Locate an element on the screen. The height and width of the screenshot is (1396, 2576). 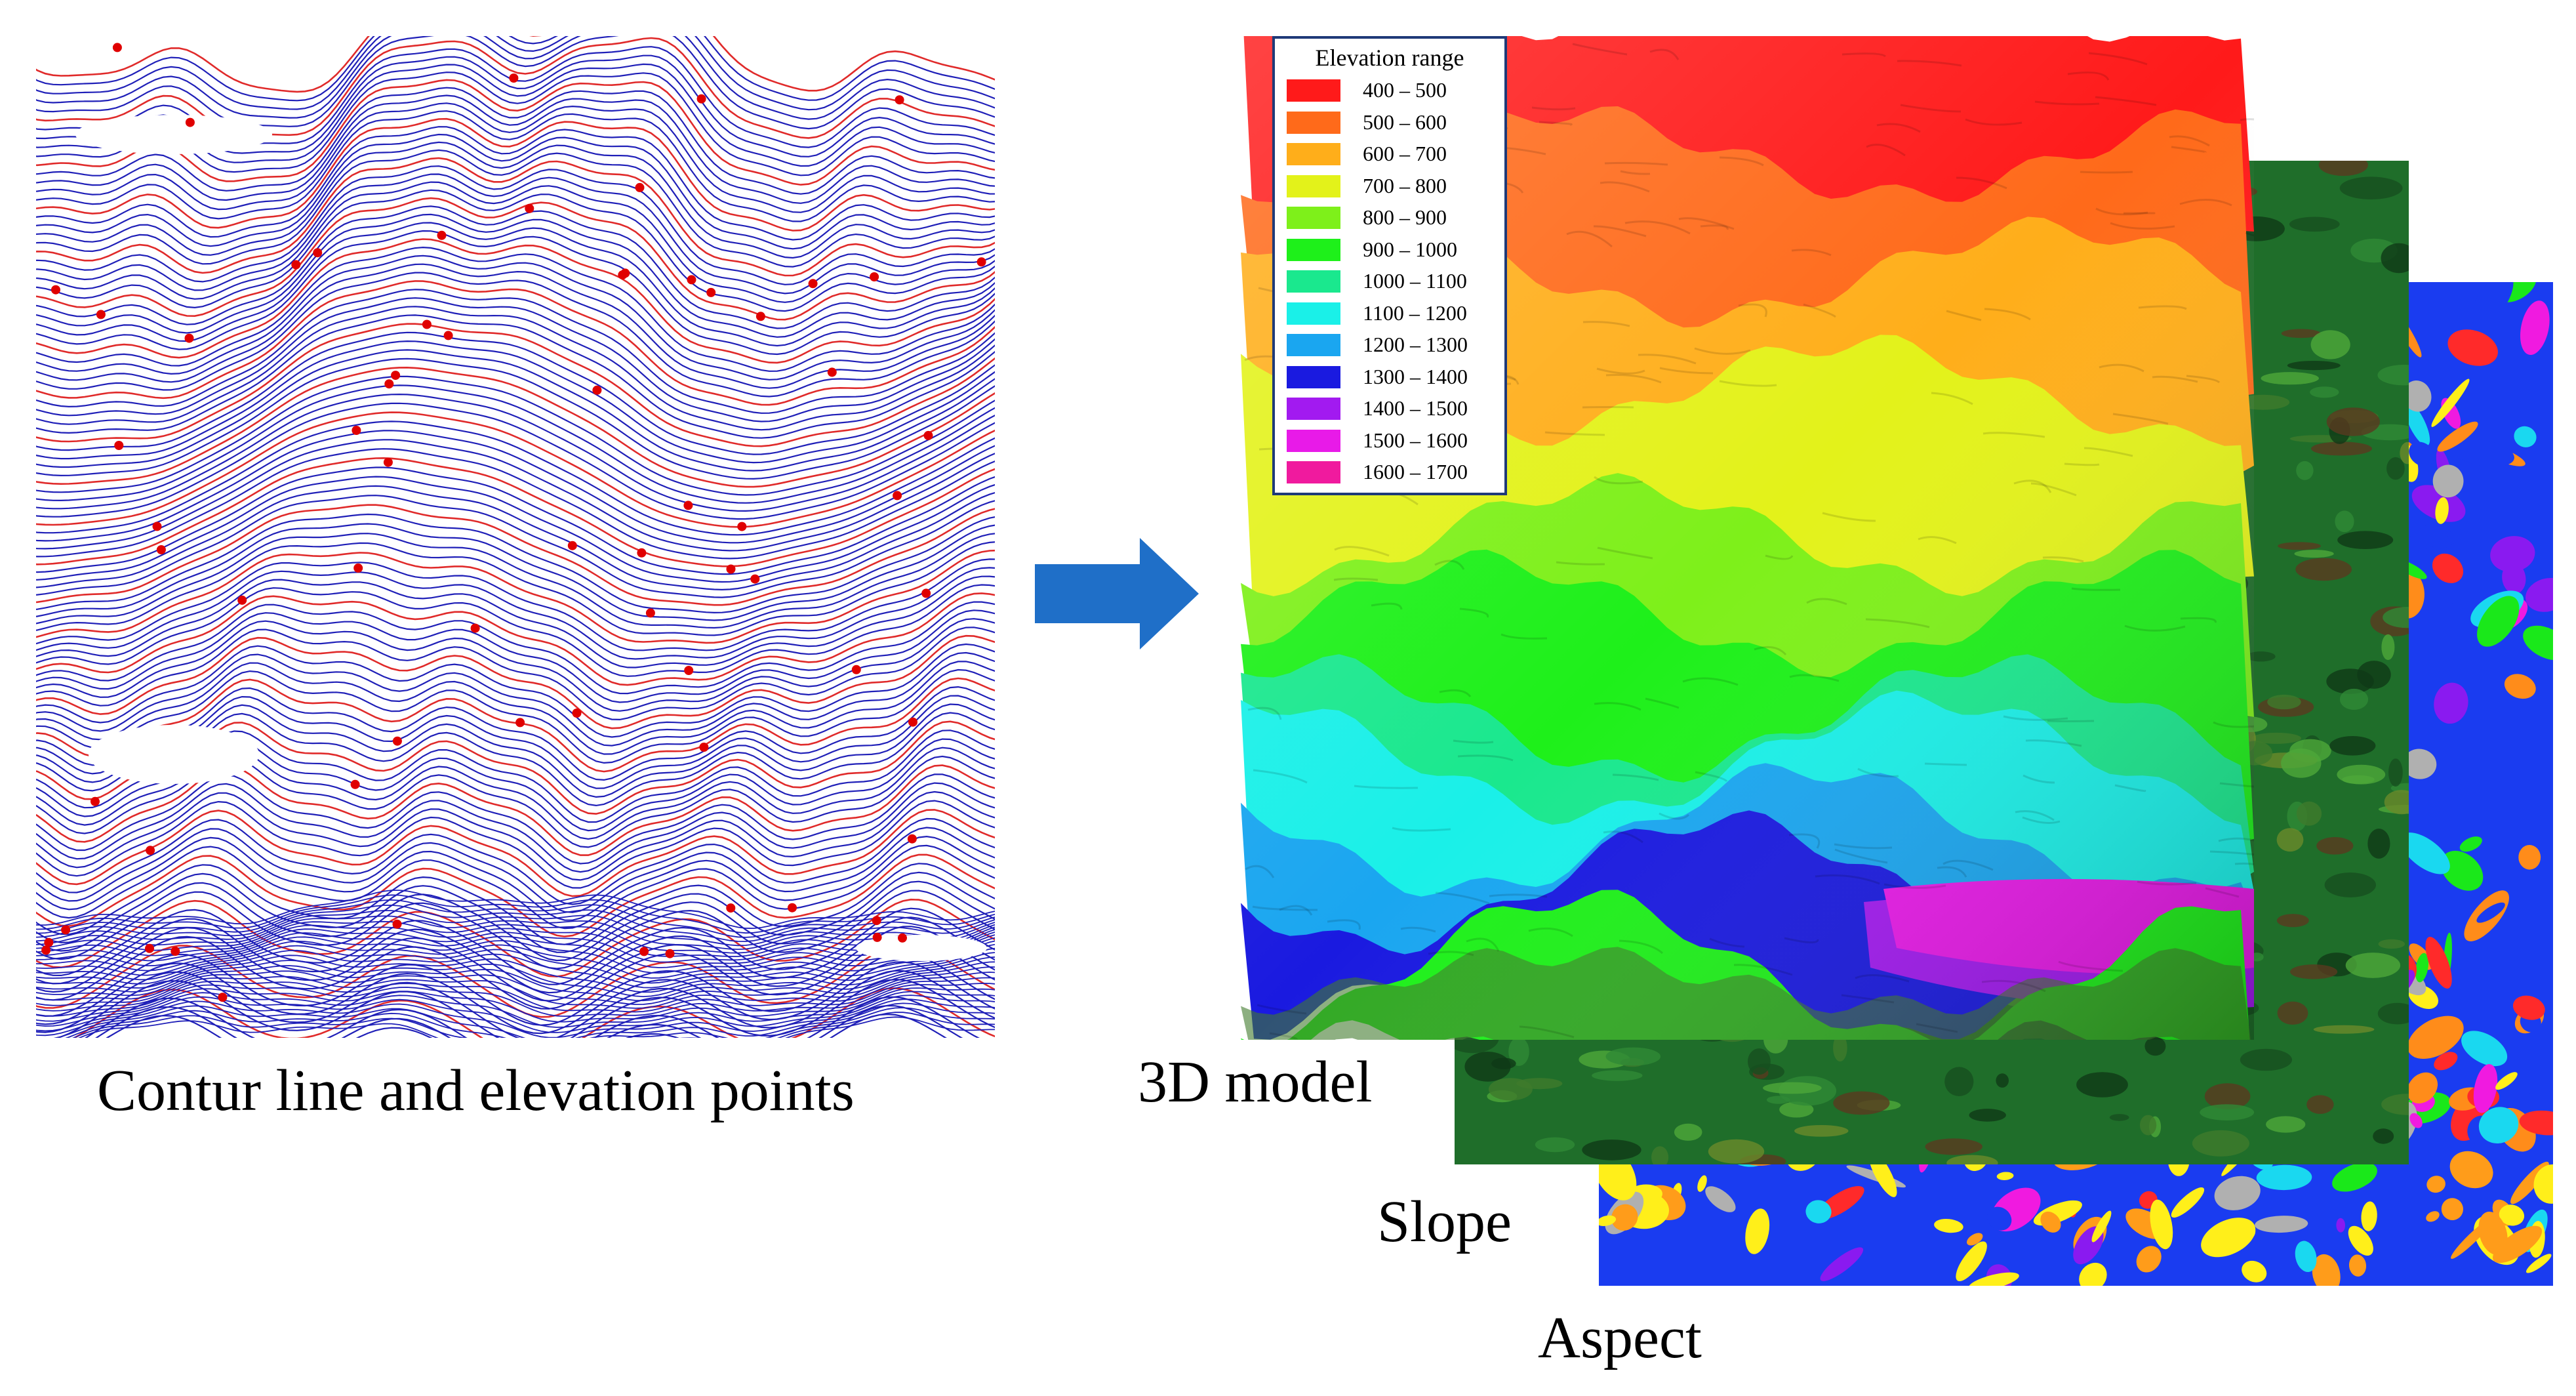
legend-label: 1400 – 1500 is located at coordinates (1415, 408).